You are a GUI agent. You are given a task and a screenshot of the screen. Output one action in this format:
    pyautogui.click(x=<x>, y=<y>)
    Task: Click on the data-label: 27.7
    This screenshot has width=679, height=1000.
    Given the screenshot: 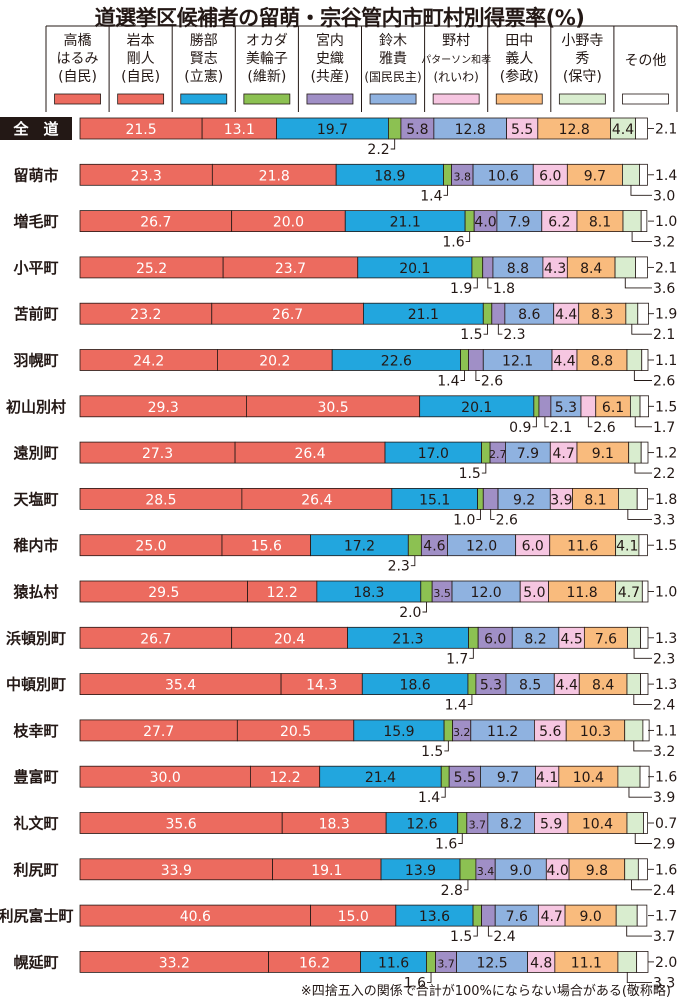 What is the action you would take?
    pyautogui.click(x=158, y=732)
    